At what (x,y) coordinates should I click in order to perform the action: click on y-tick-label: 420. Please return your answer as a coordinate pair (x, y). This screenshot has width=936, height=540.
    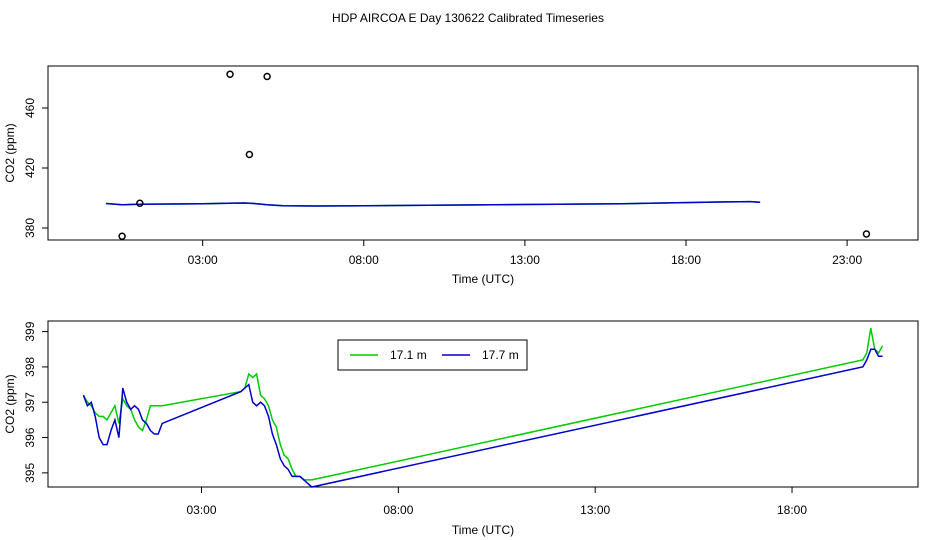
    Looking at the image, I should click on (30, 168).